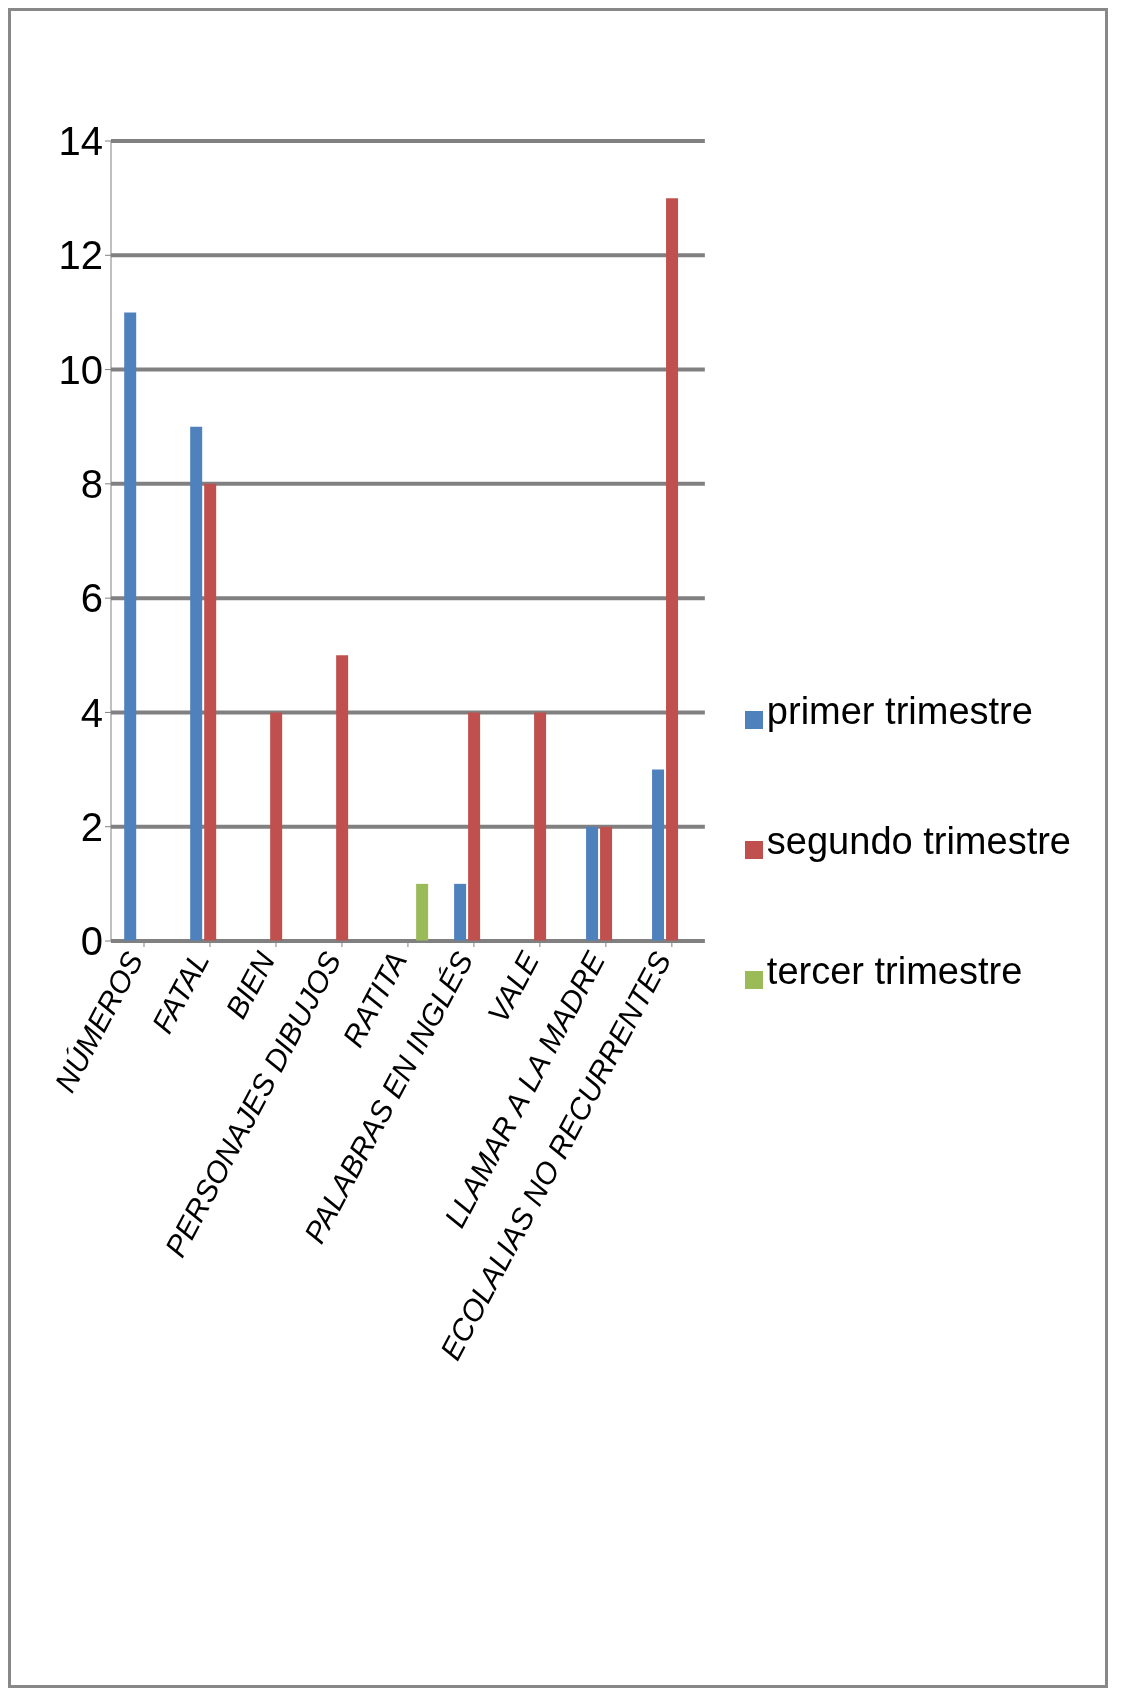 The height and width of the screenshot is (1697, 1121). I want to click on y-tick-label: 6, so click(91, 598).